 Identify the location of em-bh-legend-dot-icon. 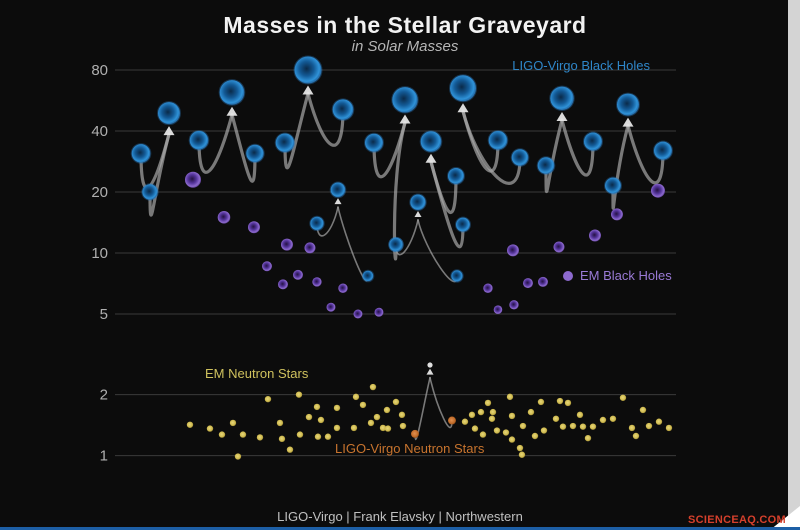
(568, 276).